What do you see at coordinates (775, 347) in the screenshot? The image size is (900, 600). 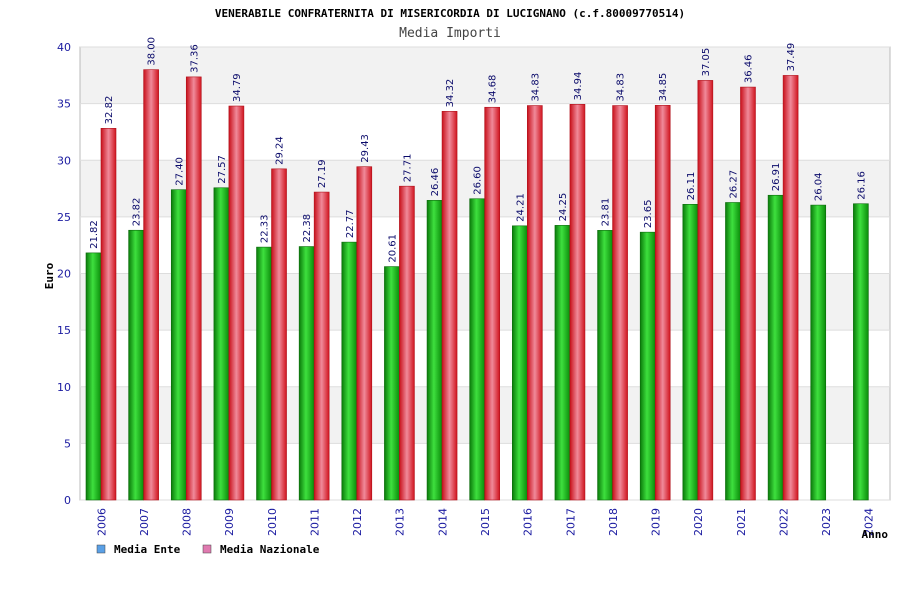 I see `bar-media-ente-2022` at bounding box center [775, 347].